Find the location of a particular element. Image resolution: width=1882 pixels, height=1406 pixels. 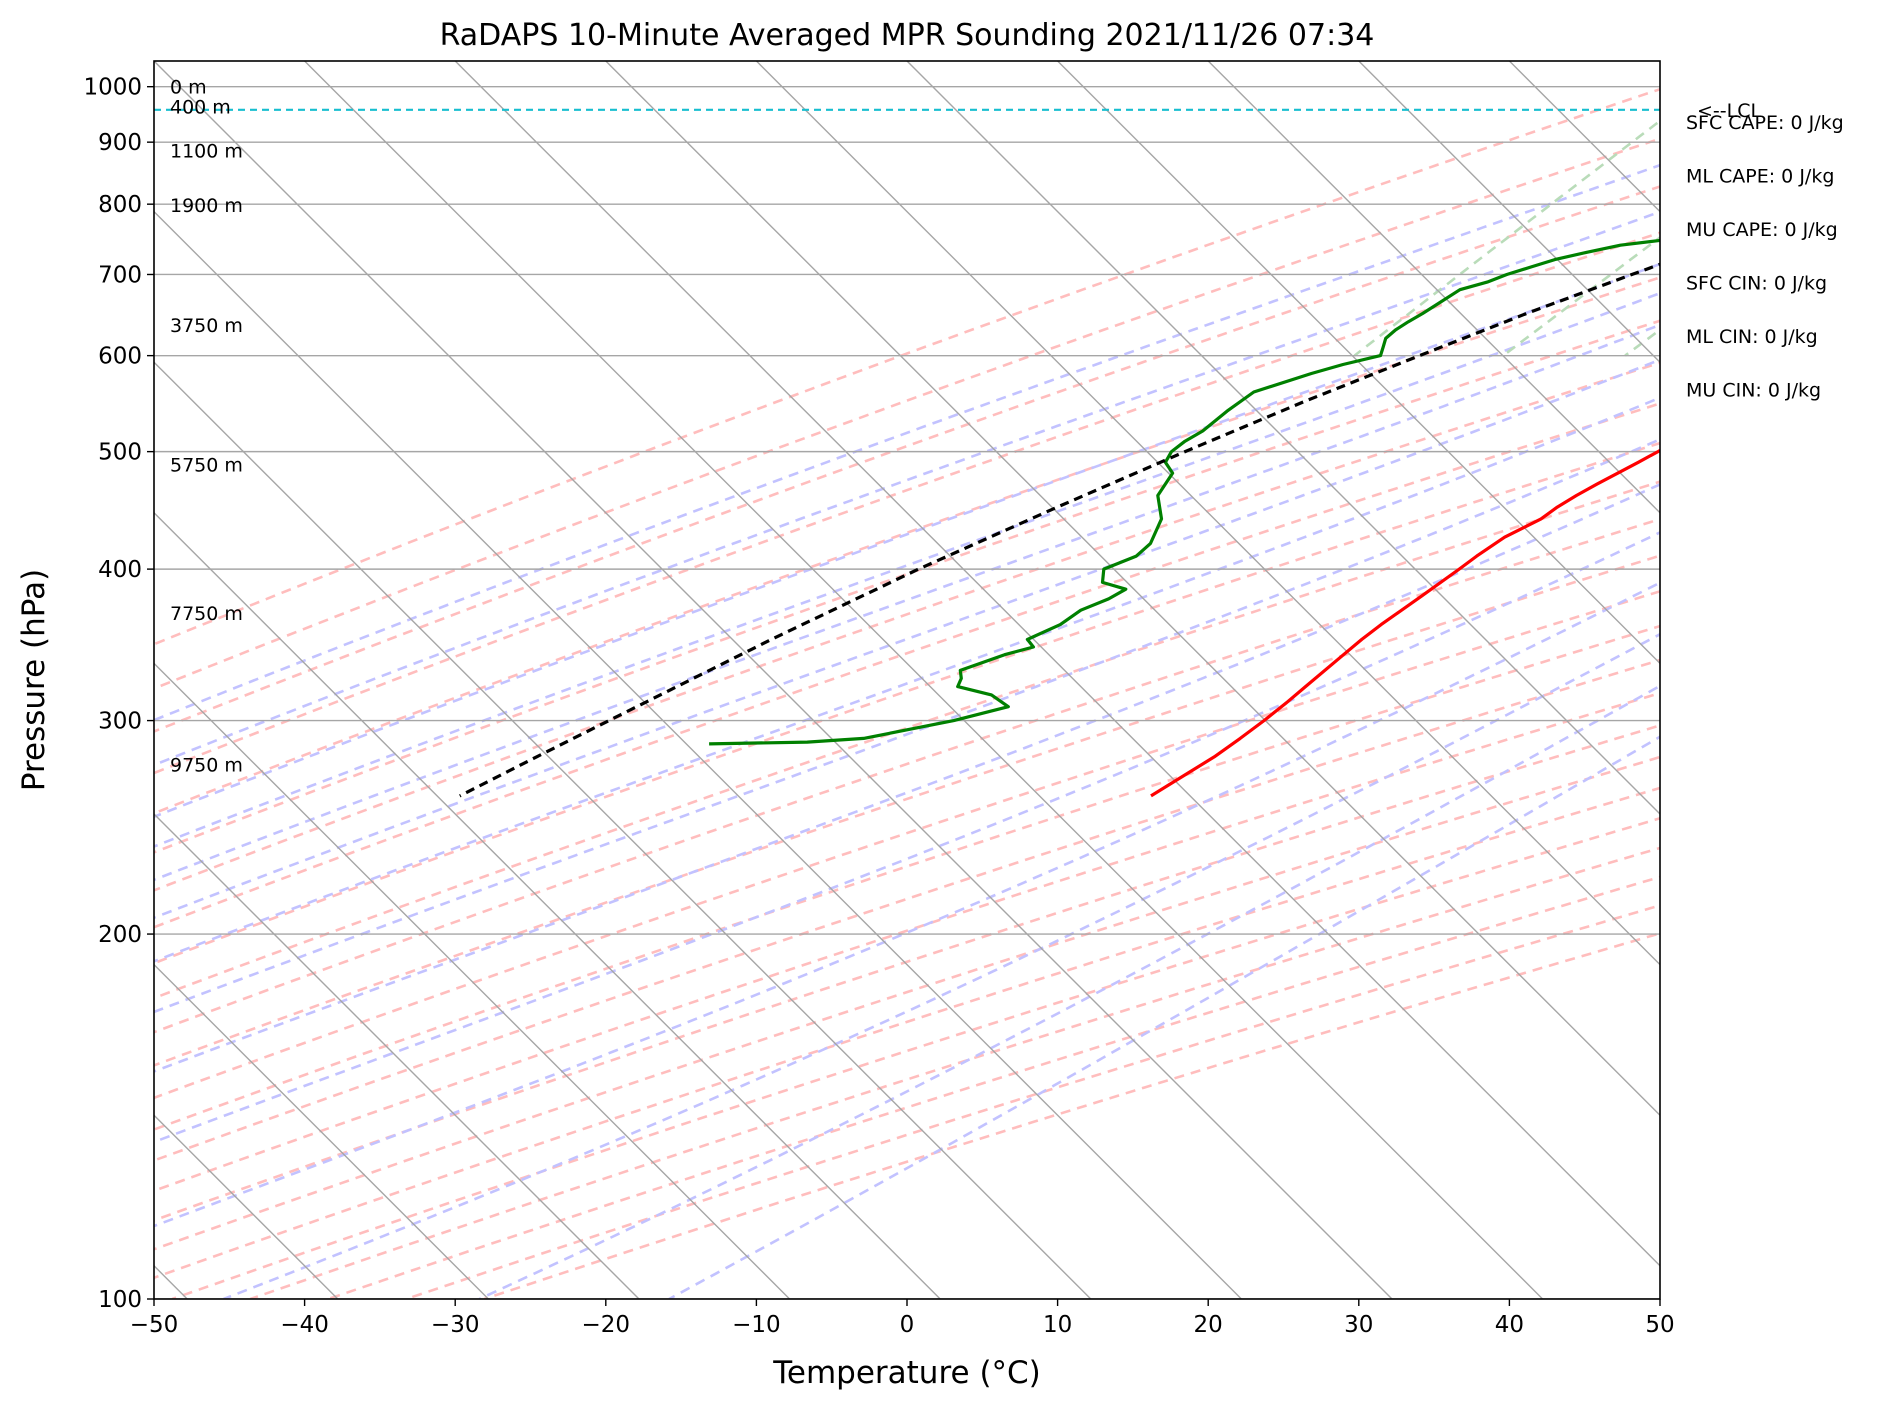

y-tick-label: 900 is located at coordinates (120, 143).